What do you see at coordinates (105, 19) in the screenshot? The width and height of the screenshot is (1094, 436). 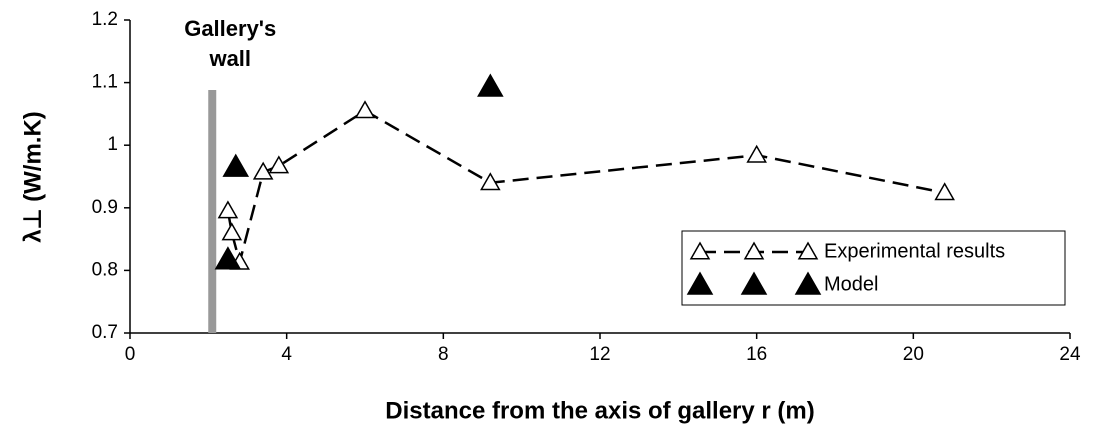 I see `y-tick-label: 1.2` at bounding box center [105, 19].